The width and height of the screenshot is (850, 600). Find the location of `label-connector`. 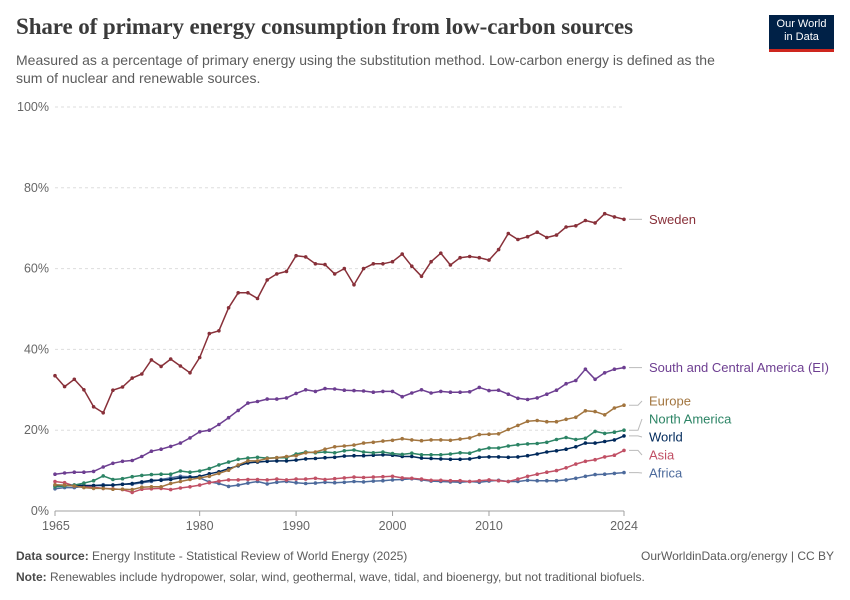

label-connector is located at coordinates (636, 436).